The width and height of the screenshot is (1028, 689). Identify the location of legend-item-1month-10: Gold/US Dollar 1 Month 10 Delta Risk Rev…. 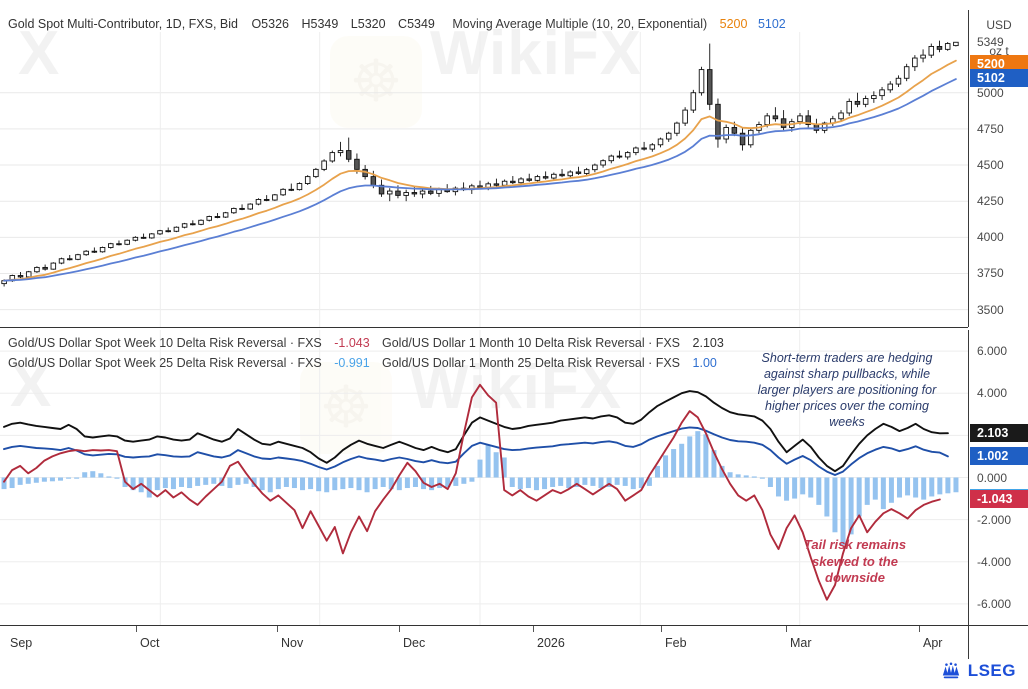
(553, 343).